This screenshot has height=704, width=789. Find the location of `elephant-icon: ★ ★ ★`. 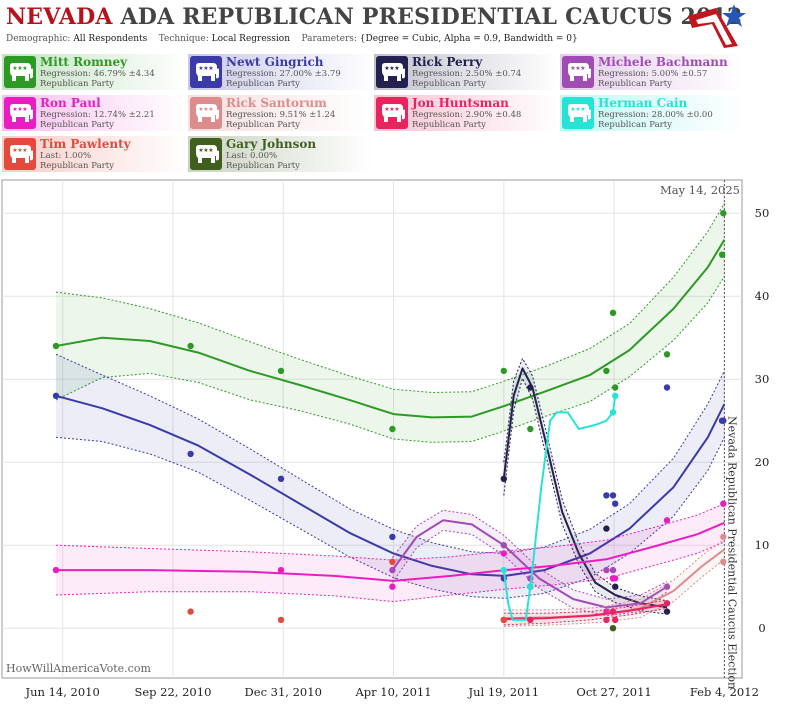

elephant-icon: ★ ★ ★ is located at coordinates (392, 72).